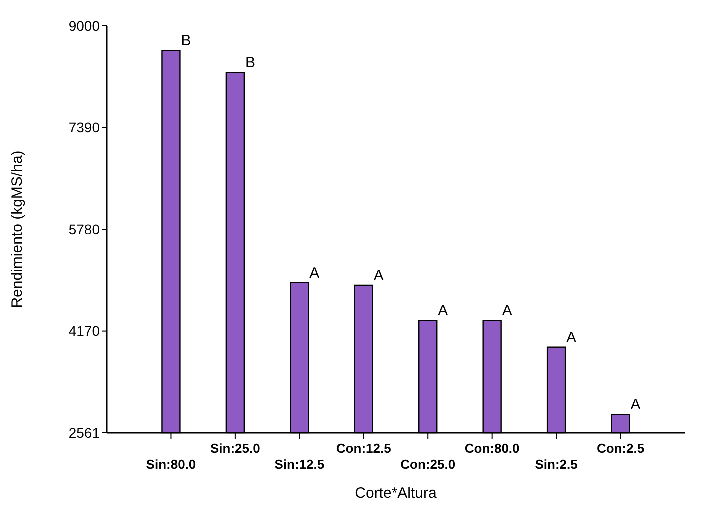 The height and width of the screenshot is (525, 707). Describe the element at coordinates (235, 448) in the screenshot. I see `x-tick-label: Sin:25.0` at that location.